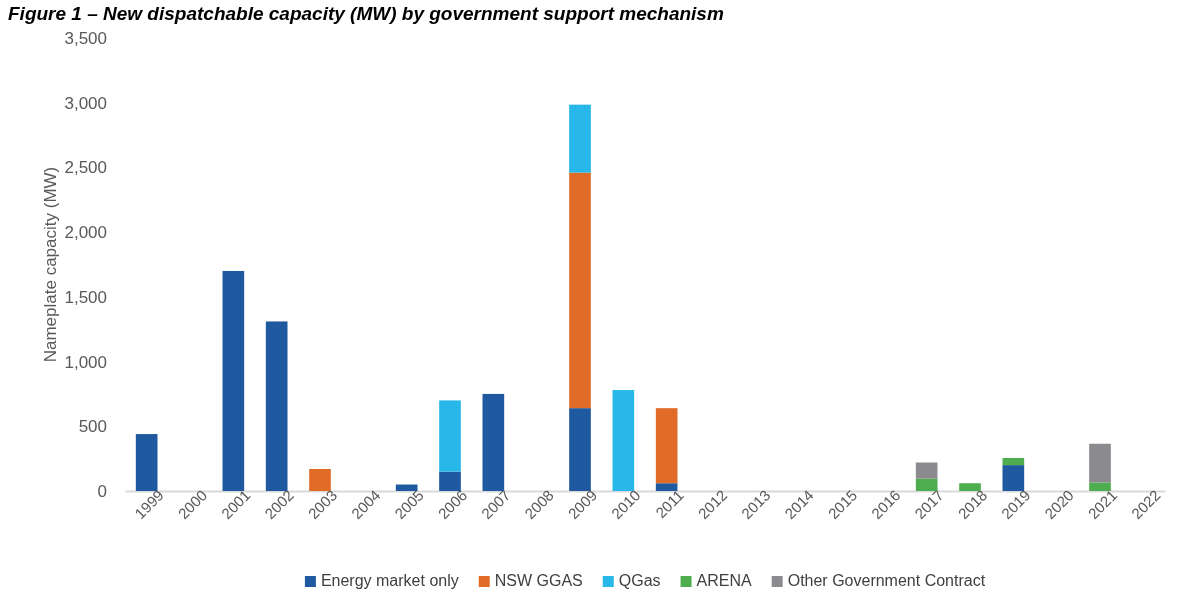 The width and height of the screenshot is (1195, 606). Describe the element at coordinates (886, 580) in the screenshot. I see `legend-label: Other Government Contract` at that location.